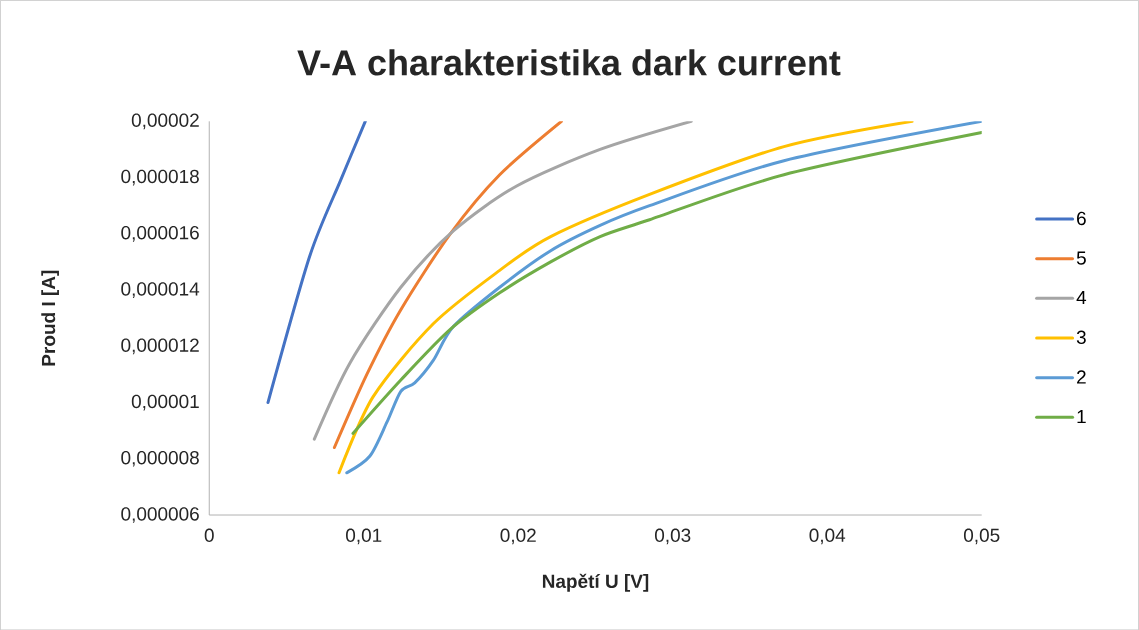  Describe the element at coordinates (1081, 297) in the screenshot. I see `legend-label: 4` at that location.